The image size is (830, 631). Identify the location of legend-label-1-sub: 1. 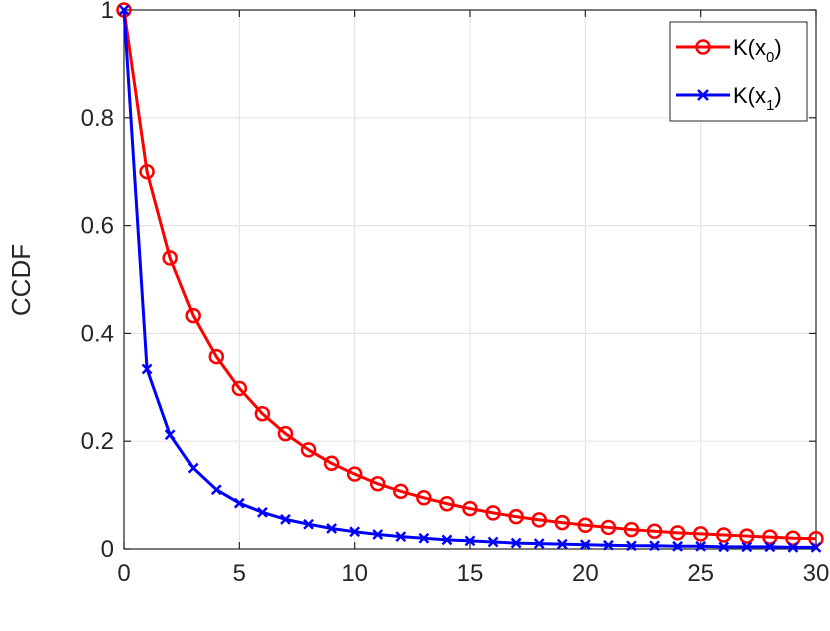
(770, 105).